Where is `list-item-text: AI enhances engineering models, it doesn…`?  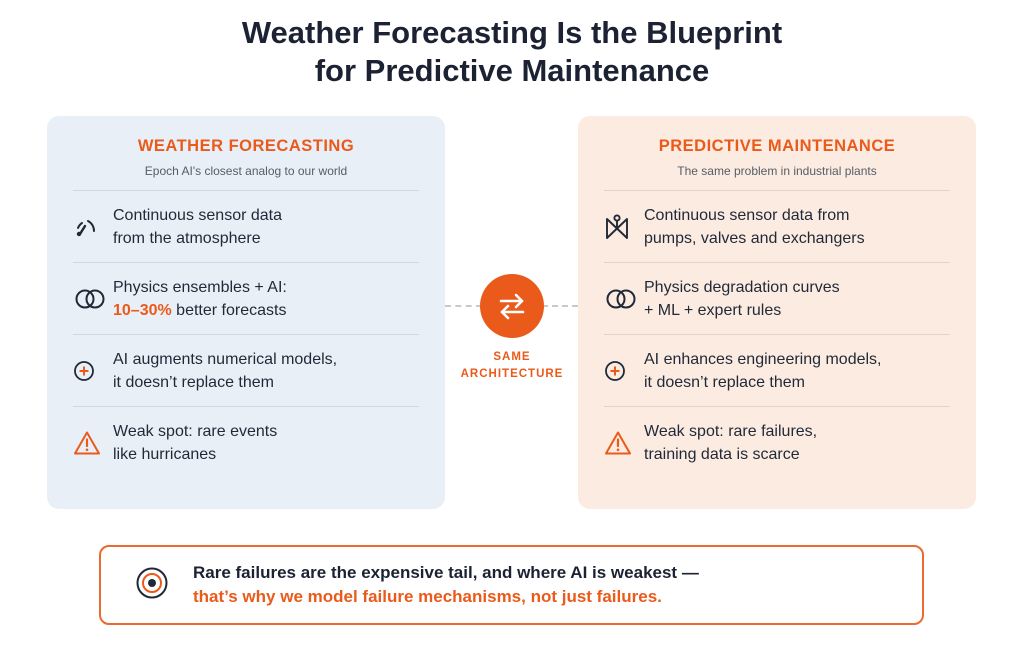
list-item-text: AI enhances engineering models, it doesn… is located at coordinates (763, 371).